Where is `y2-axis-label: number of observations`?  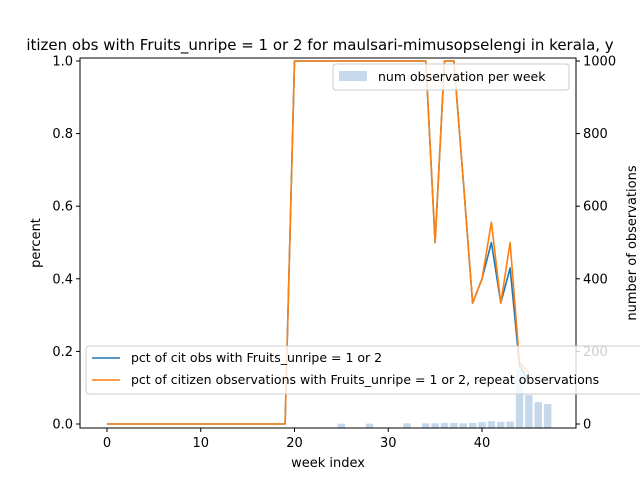
y2-axis-label: number of observations is located at coordinates (632, 242).